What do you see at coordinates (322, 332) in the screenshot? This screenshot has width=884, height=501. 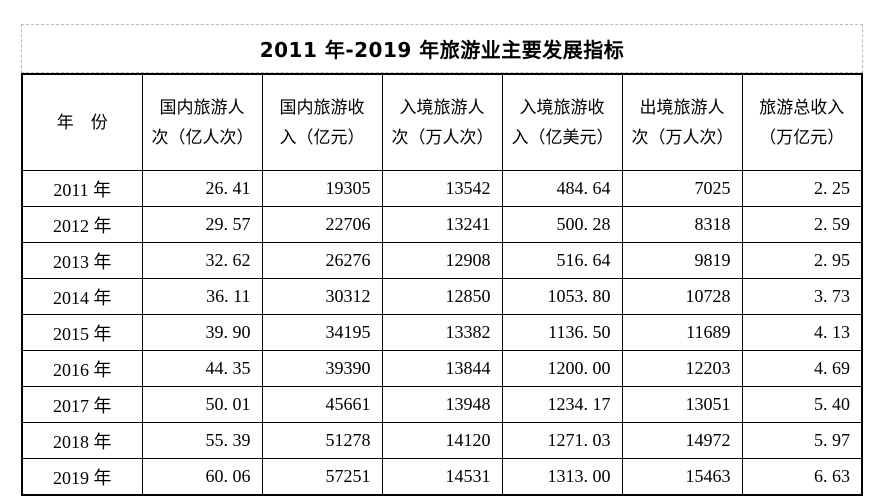 I see `value-cell: 34195` at bounding box center [322, 332].